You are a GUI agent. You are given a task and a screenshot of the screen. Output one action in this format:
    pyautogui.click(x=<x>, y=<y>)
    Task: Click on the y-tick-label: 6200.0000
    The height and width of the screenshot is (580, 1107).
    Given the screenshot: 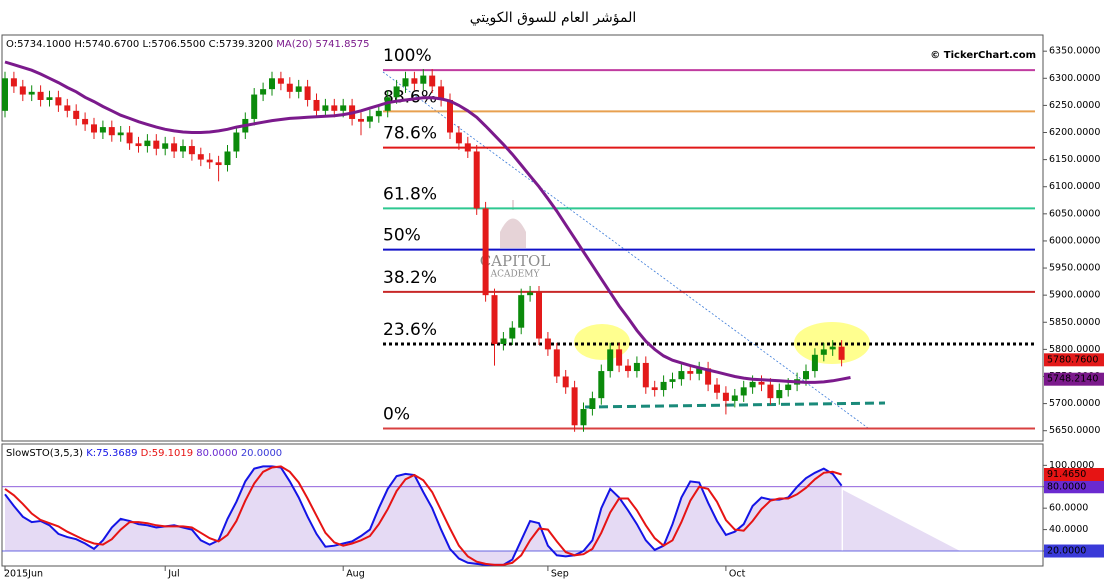 What is the action you would take?
    pyautogui.click(x=1074, y=132)
    